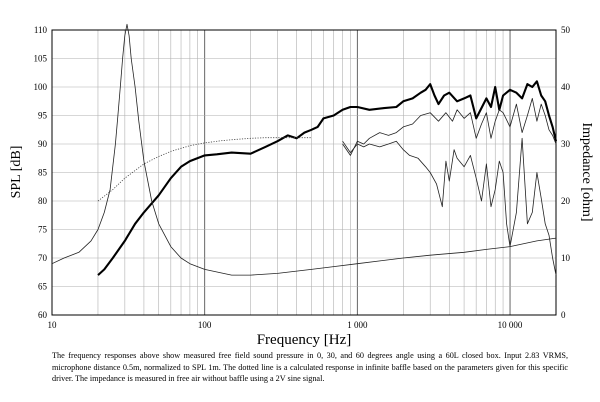 The height and width of the screenshot is (402, 600). I want to click on y-tick-label: 75, so click(43, 230).